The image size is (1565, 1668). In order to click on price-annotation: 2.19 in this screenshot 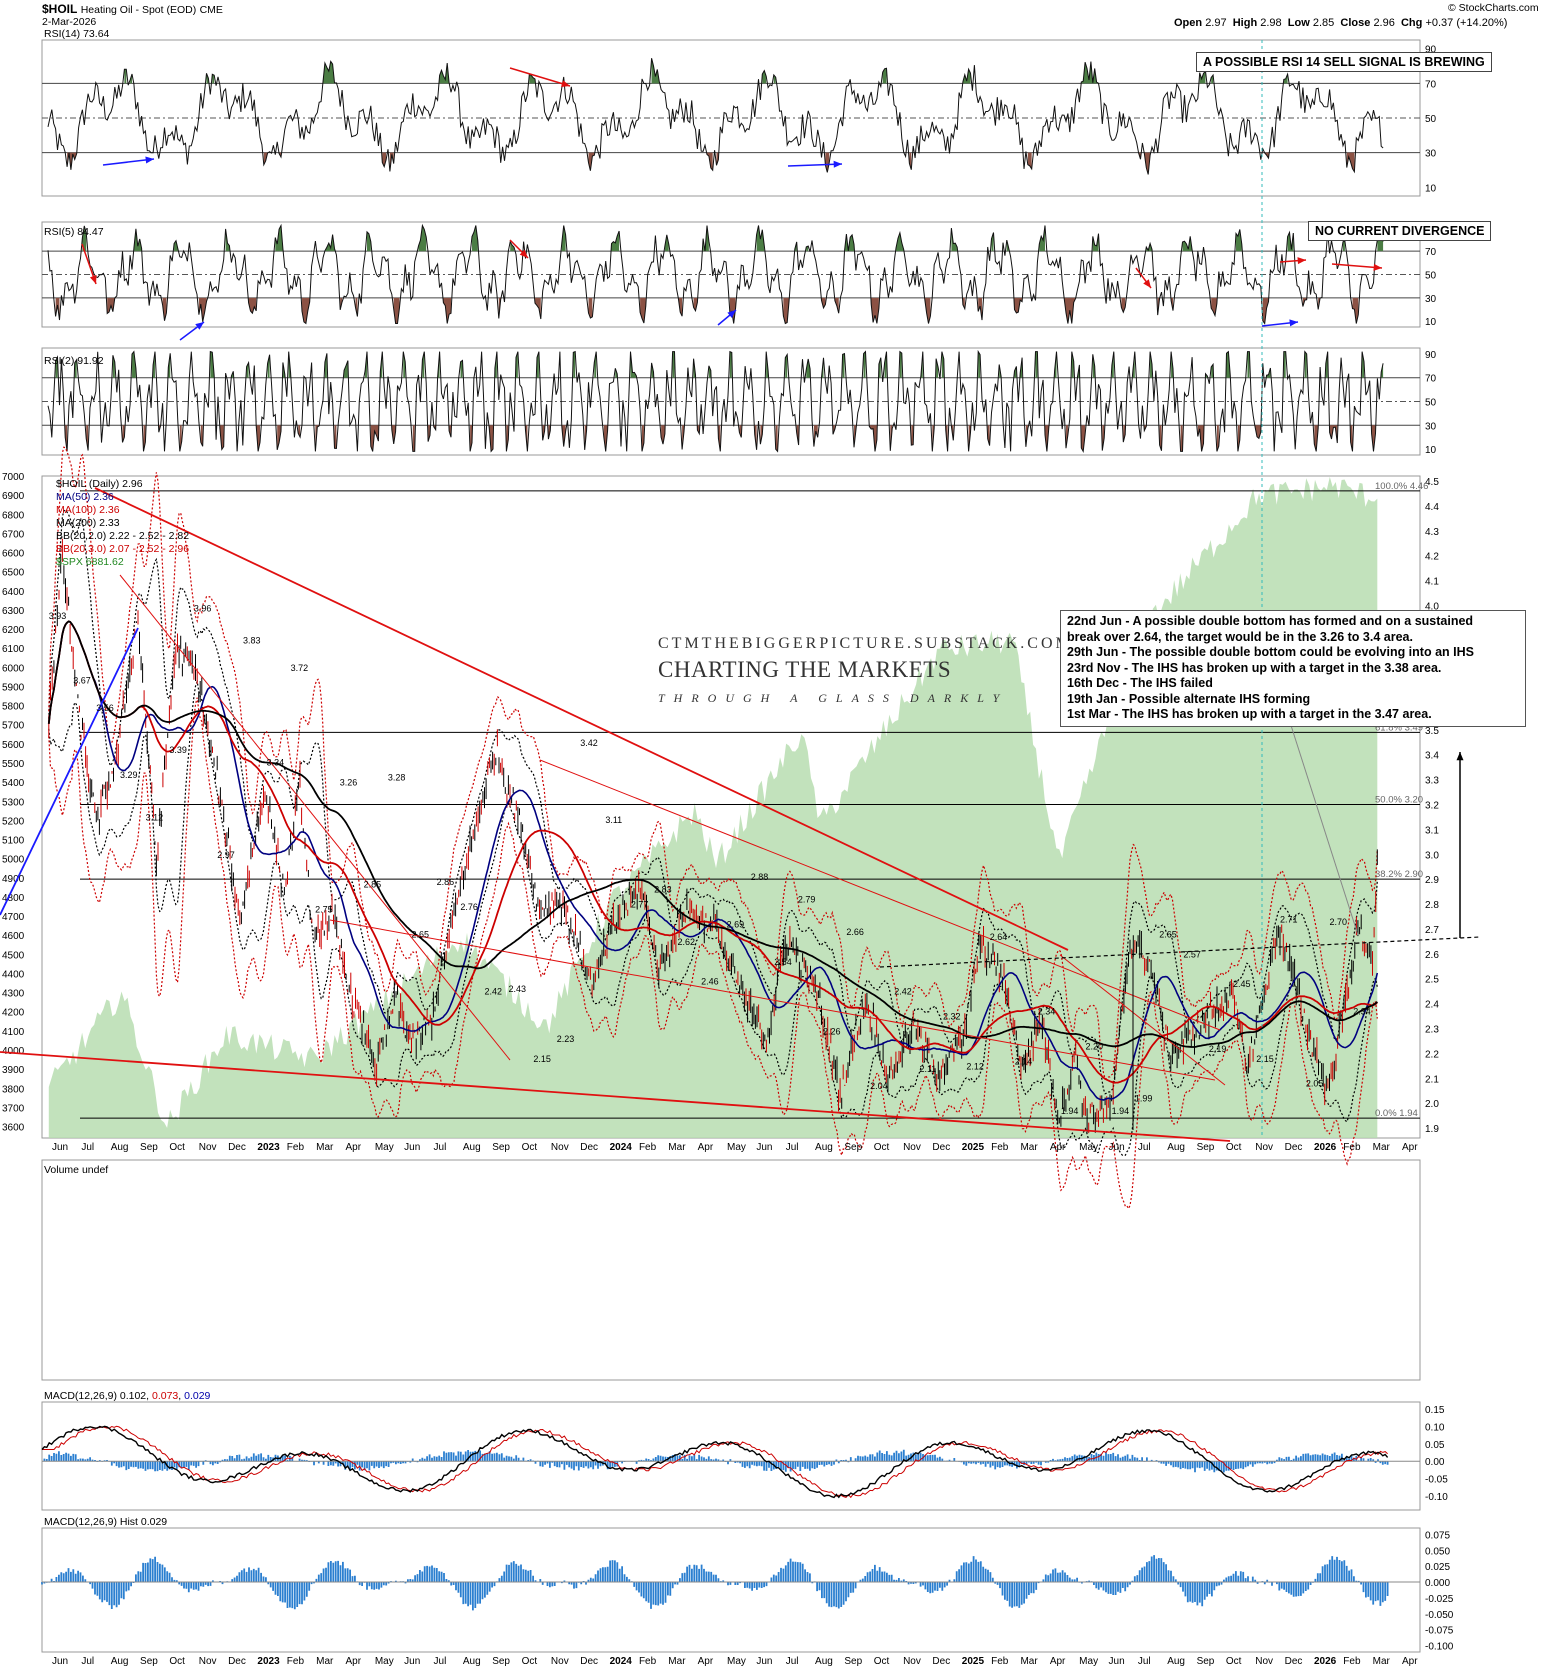, I will do `click(1218, 1049)`.